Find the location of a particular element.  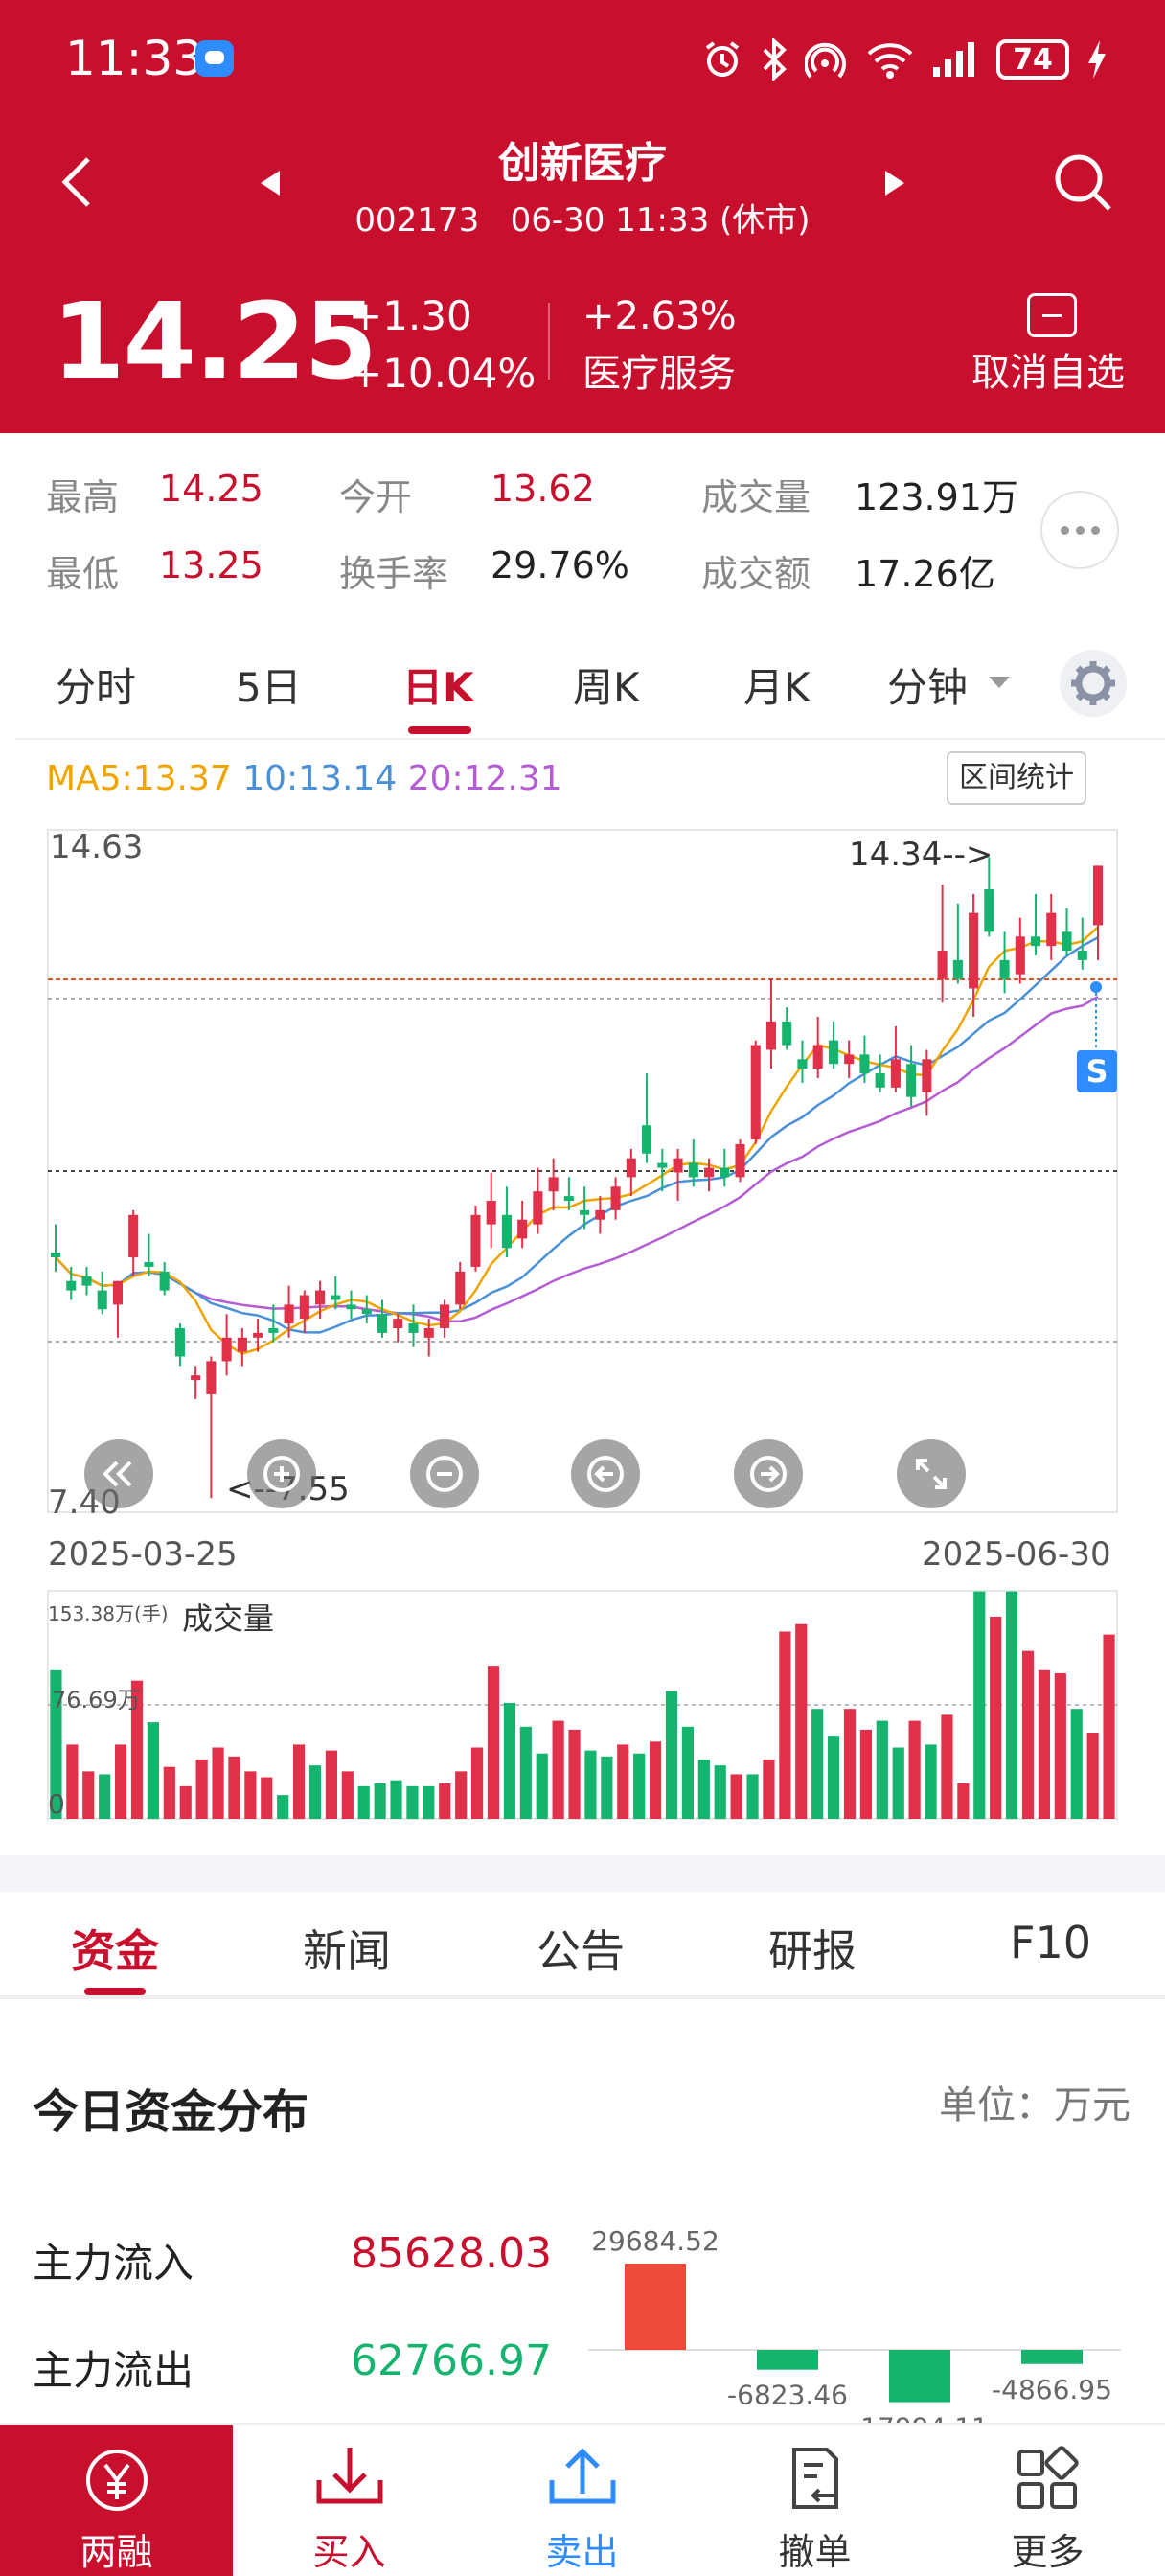

more-stats-button is located at coordinates (1080, 530).